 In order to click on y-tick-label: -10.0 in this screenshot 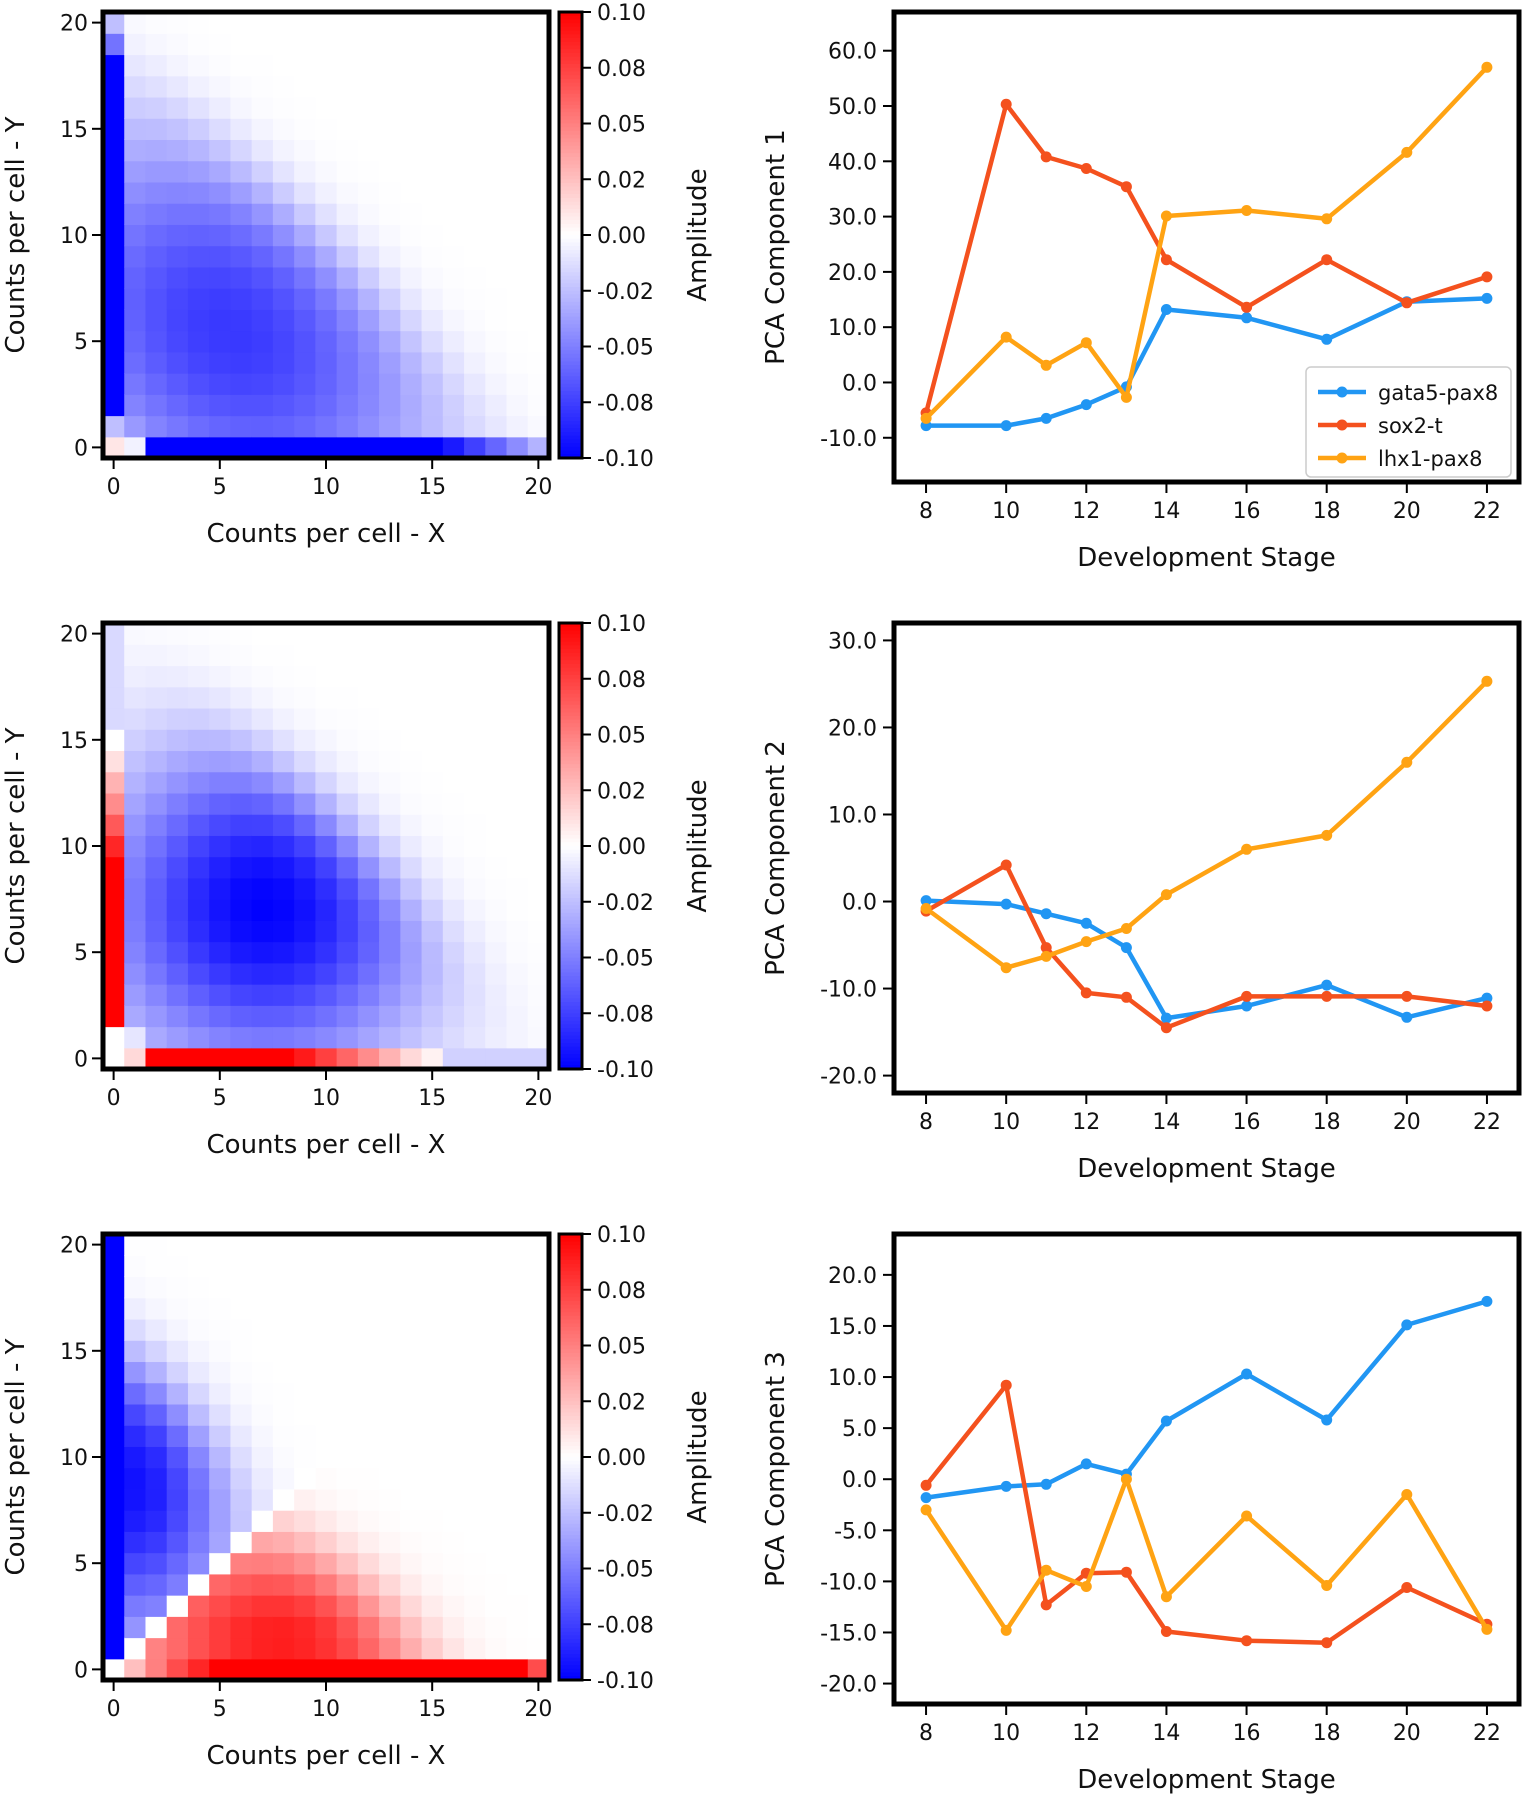, I will do `click(848, 990)`.